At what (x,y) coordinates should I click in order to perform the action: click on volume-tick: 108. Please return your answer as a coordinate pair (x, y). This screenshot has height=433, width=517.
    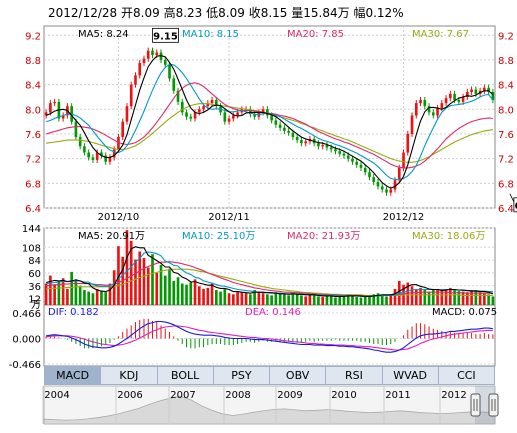
    Looking at the image, I should click on (31, 248).